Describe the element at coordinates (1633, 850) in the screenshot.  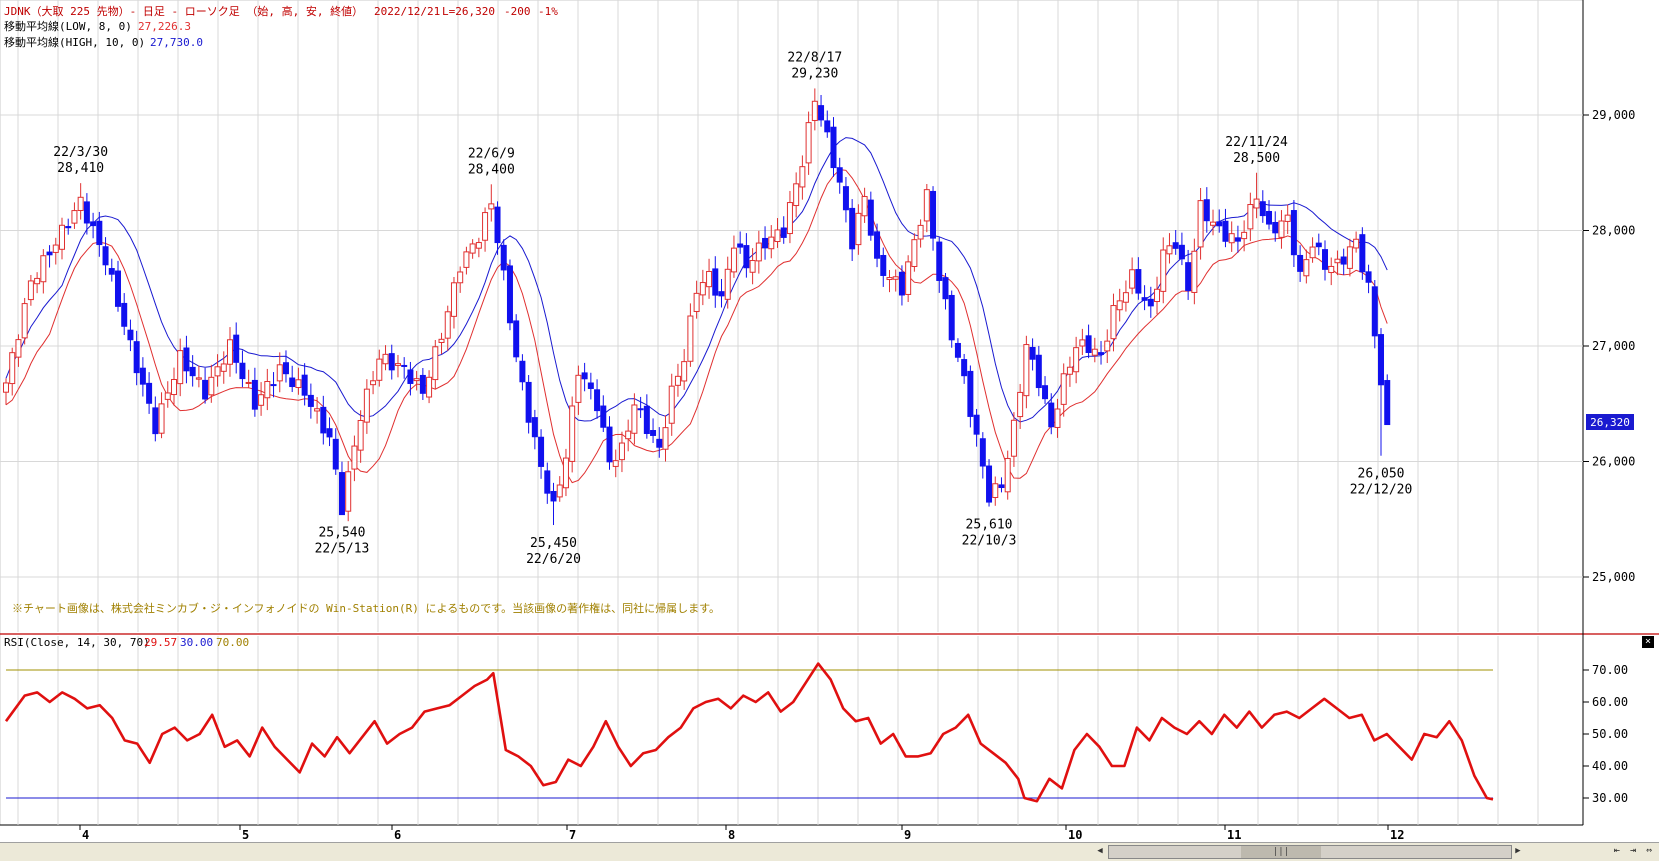
I see `zoom-in-icon: ⇥` at that location.